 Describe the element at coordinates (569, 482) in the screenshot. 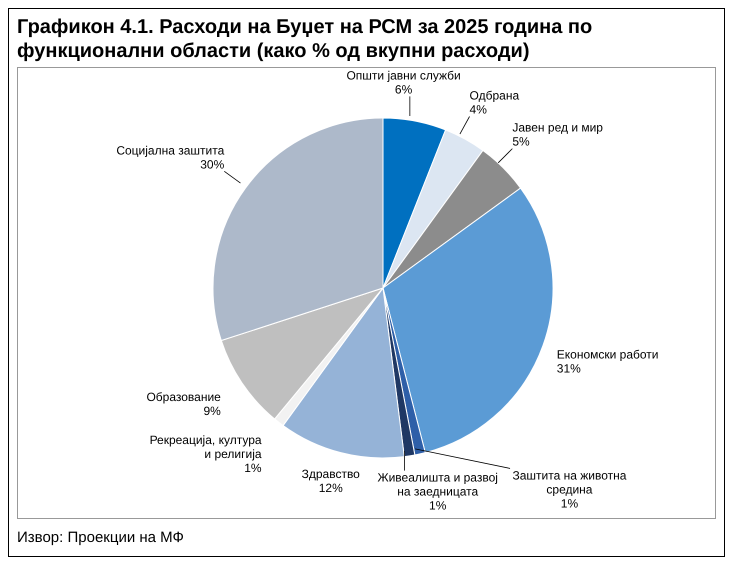

I see `slice-label: Заштита на животна средина` at that location.